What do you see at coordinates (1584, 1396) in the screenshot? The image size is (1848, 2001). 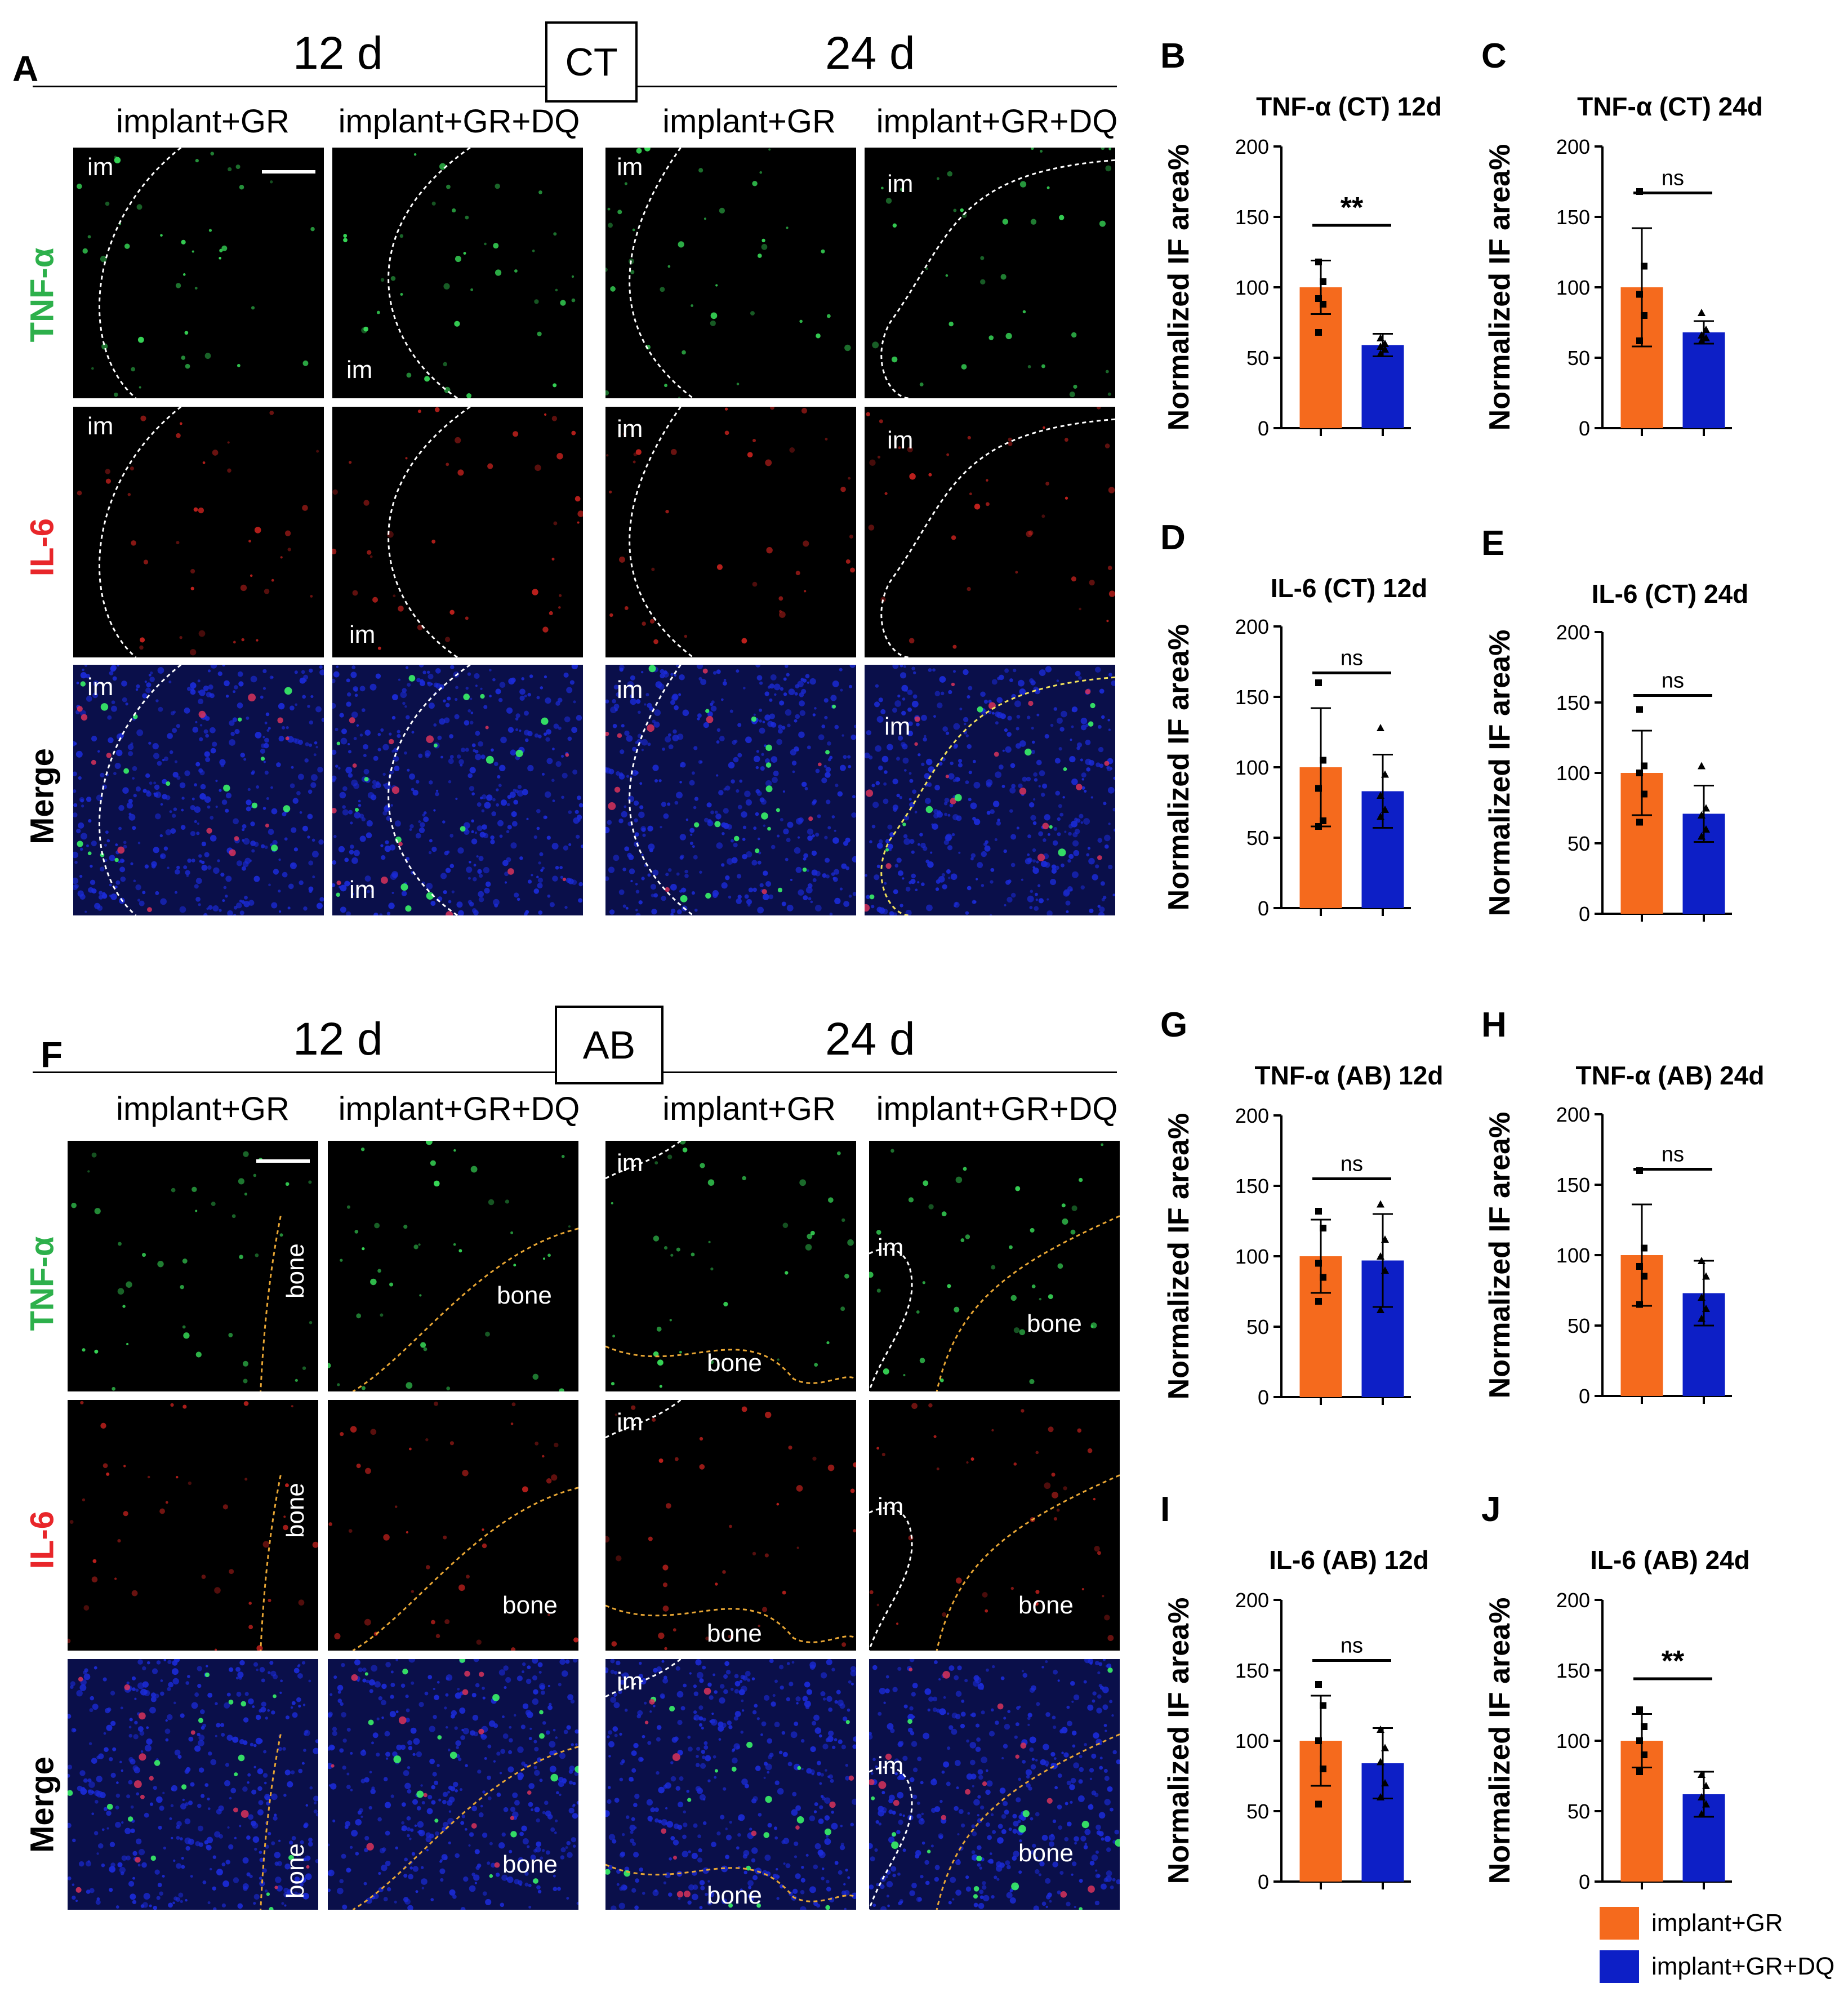 I see `y-tick-label-h-0: 0` at bounding box center [1584, 1396].